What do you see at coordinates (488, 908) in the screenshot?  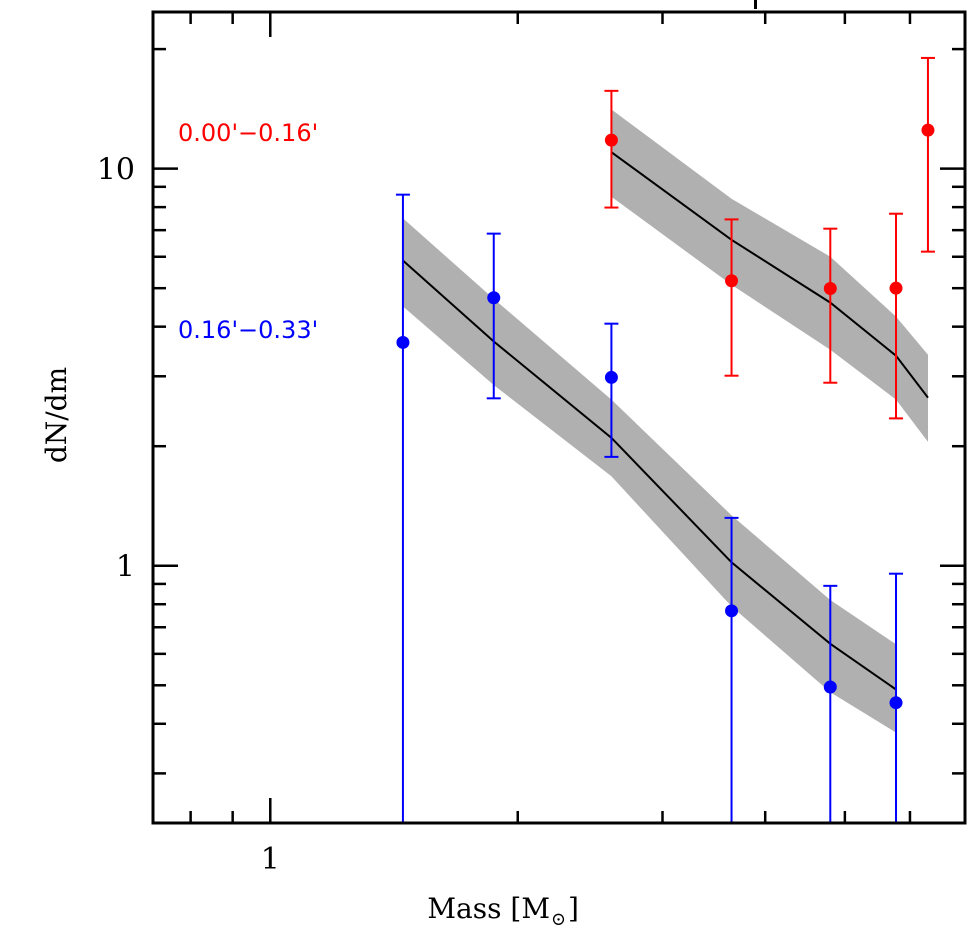 I see `x-axis-title-main: Mass [M` at bounding box center [488, 908].